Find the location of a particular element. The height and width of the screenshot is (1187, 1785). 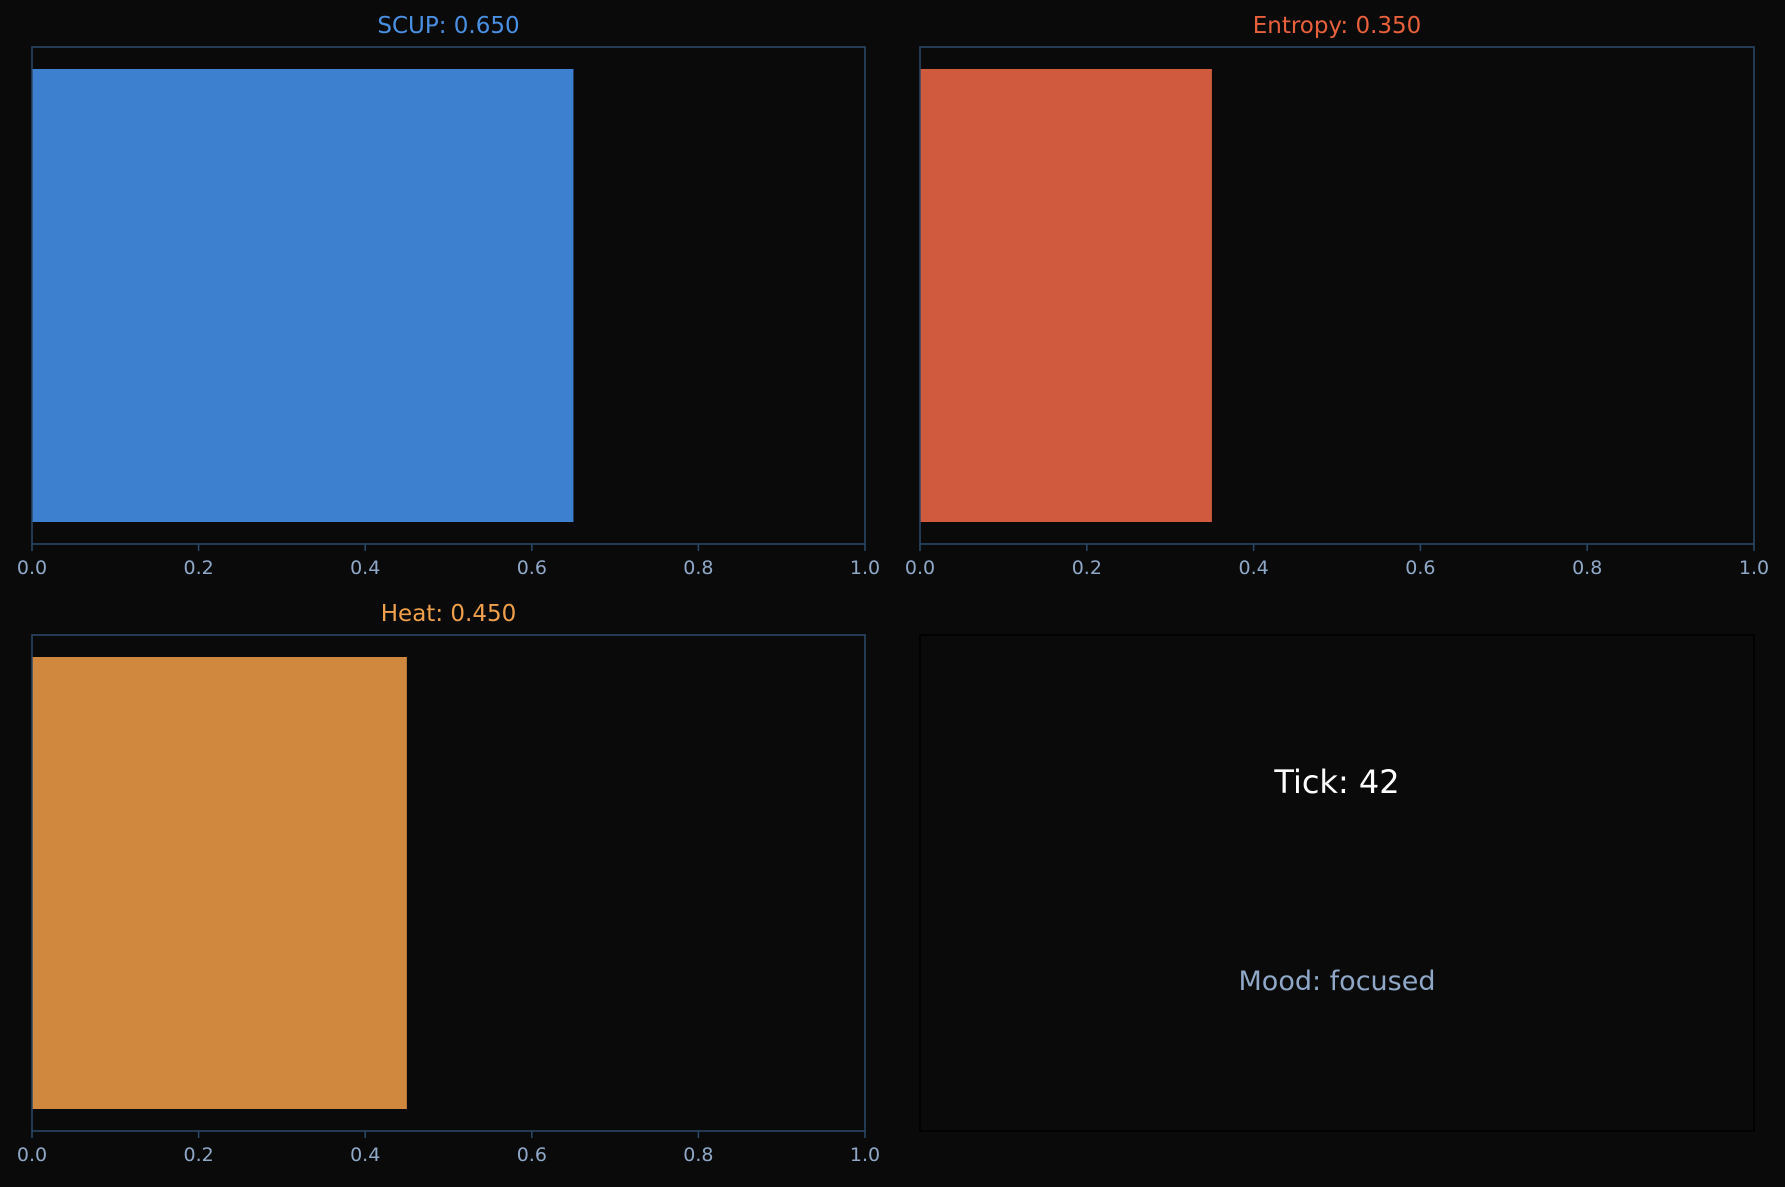

chart-title: SCUP: 0.650 is located at coordinates (448, 26).